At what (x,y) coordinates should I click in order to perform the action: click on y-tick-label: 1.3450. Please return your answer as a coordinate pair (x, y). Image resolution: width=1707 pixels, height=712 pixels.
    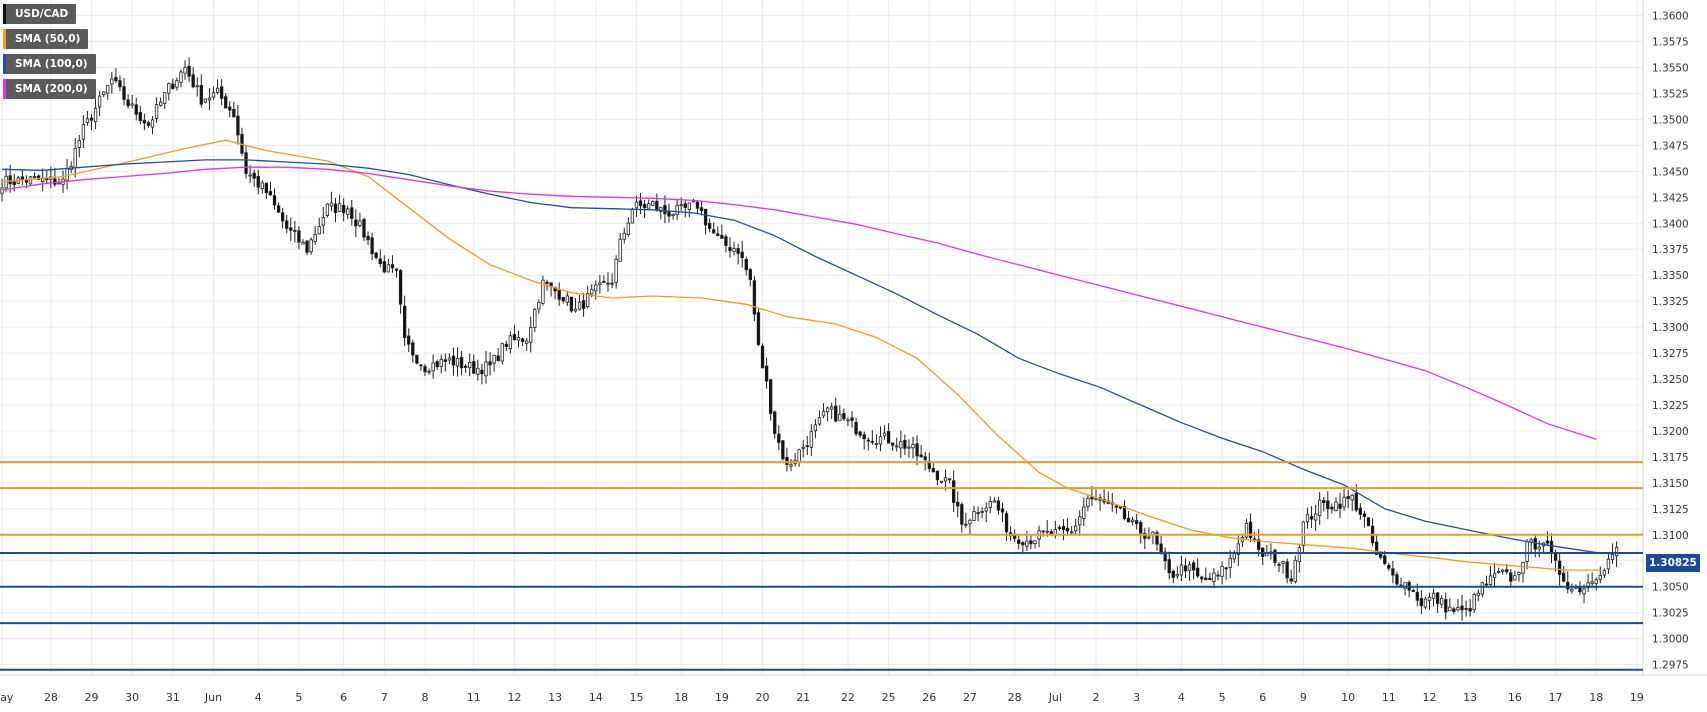
    Looking at the image, I should click on (1670, 172).